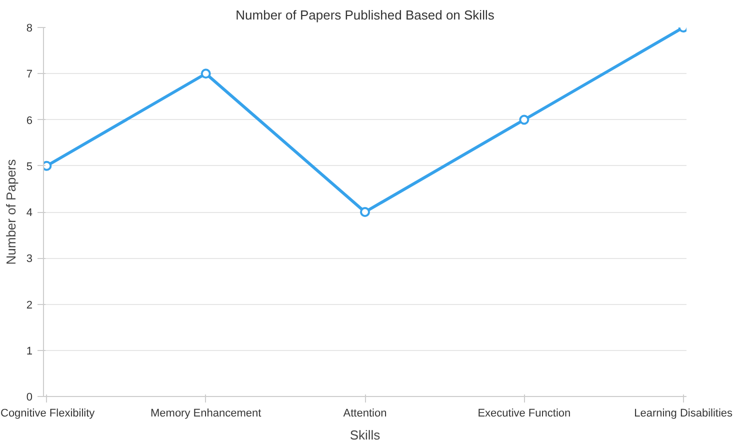 The height and width of the screenshot is (445, 756). What do you see at coordinates (365, 15) in the screenshot?
I see `chart-title: Number of Papers Published Based on Skills` at bounding box center [365, 15].